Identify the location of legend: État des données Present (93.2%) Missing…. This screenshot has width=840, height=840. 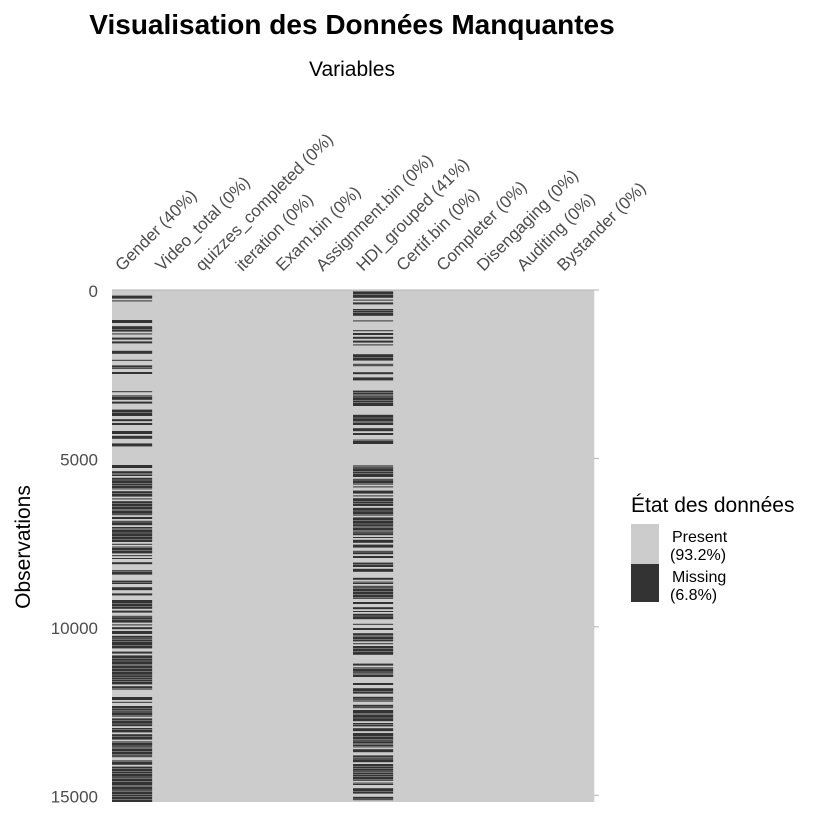
(712, 549).